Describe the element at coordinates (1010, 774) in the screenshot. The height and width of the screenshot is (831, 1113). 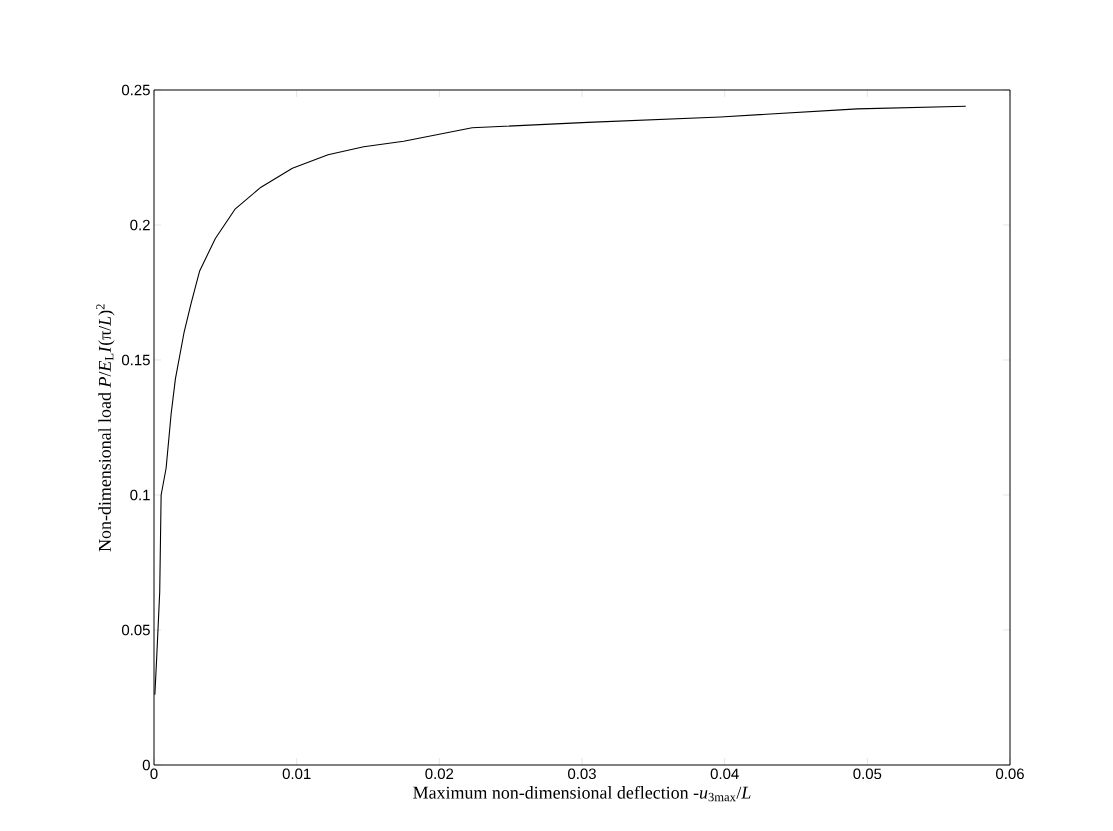
I see `x-tick-label: 0.06` at that location.